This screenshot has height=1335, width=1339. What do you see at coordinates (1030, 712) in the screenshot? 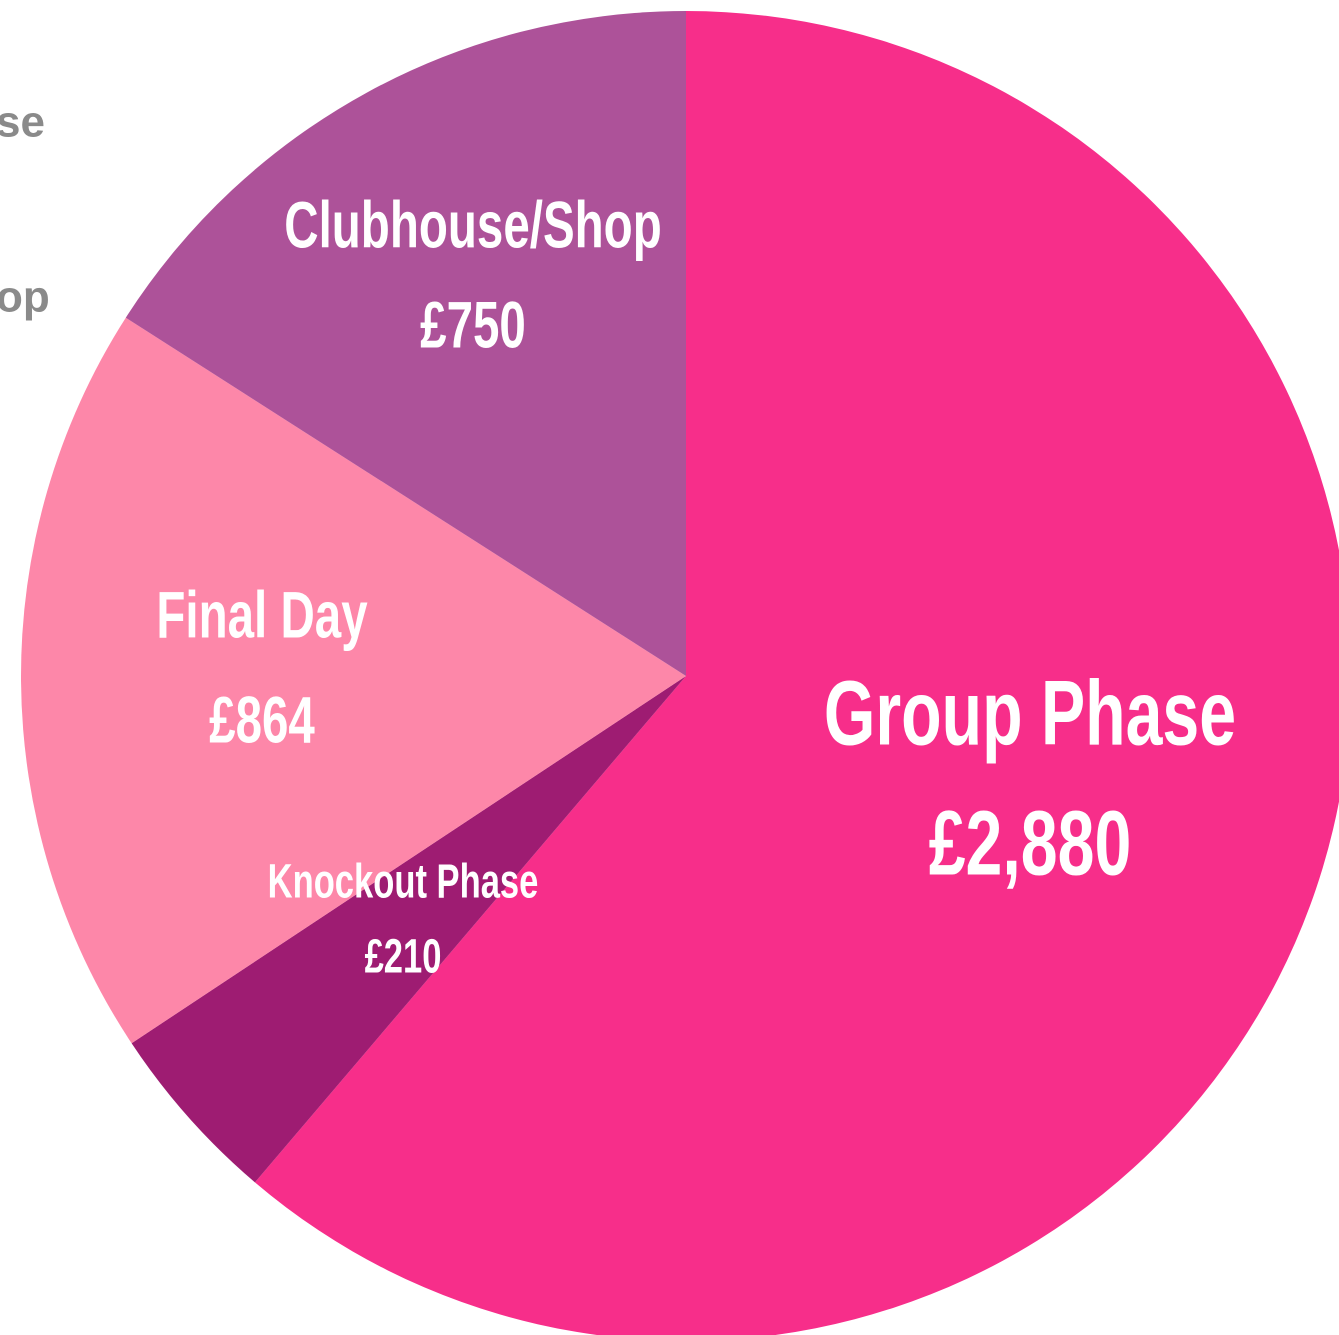
I see `slice-label: Group Phase` at bounding box center [1030, 712].